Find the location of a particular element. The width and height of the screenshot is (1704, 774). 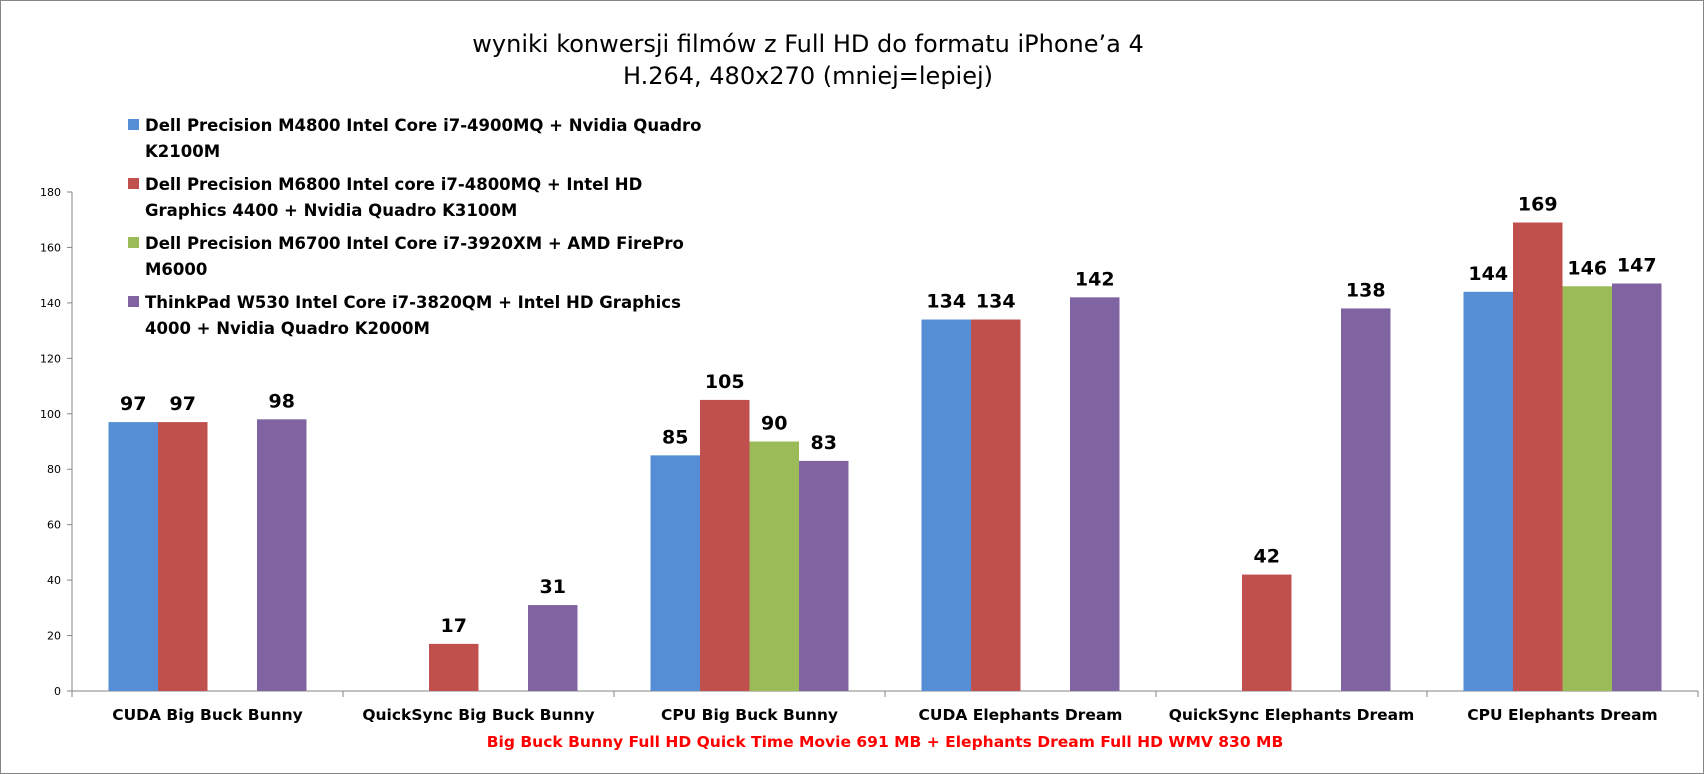

legend-label: K2100M is located at coordinates (182, 151).